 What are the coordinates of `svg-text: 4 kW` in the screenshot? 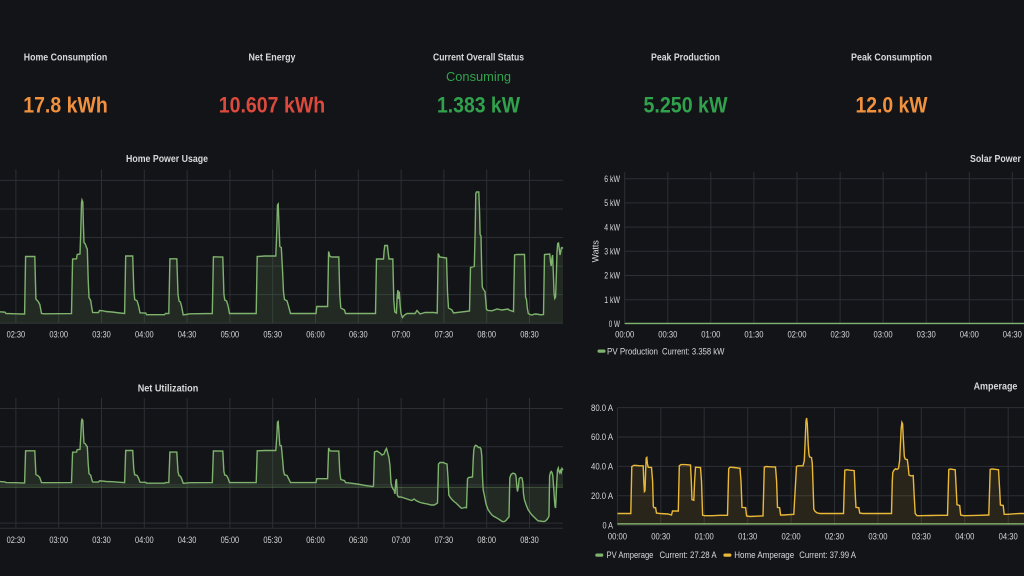 It's located at (612, 227).